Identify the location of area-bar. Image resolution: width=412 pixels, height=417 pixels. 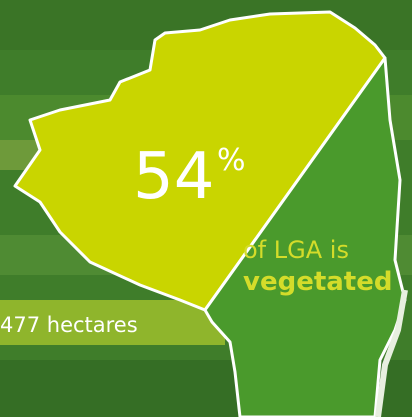
(112, 322).